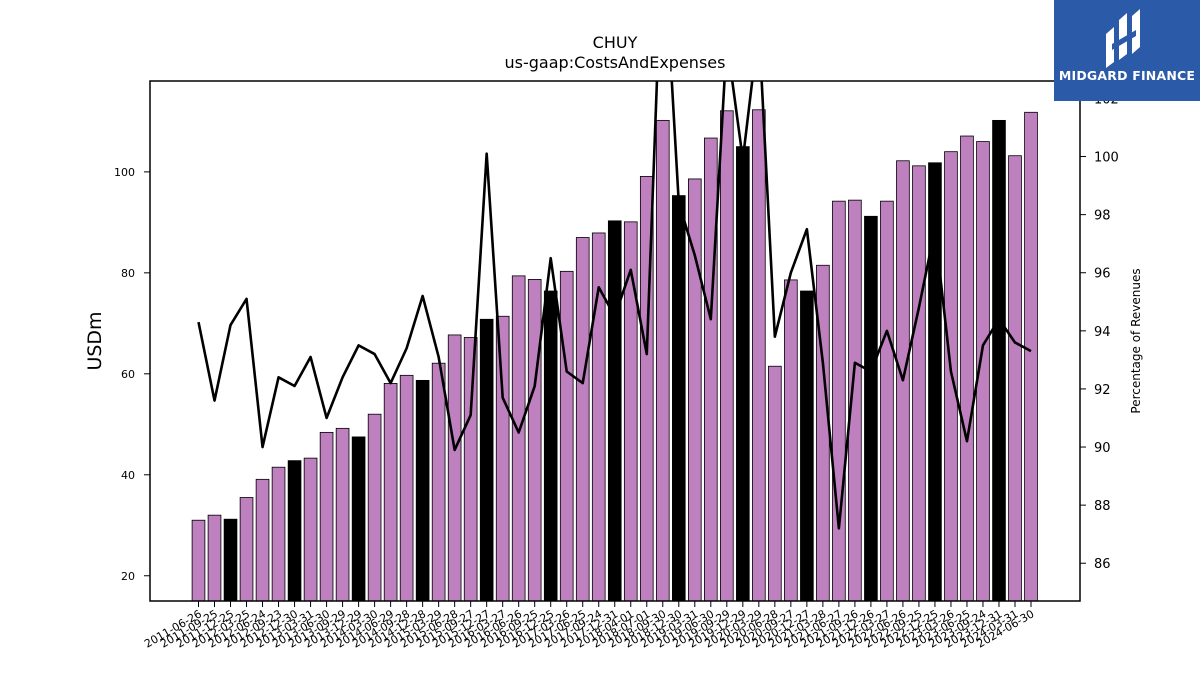 The image size is (1200, 675). I want to click on brand-name: MIDGARD FINANCE, so click(1127, 75).